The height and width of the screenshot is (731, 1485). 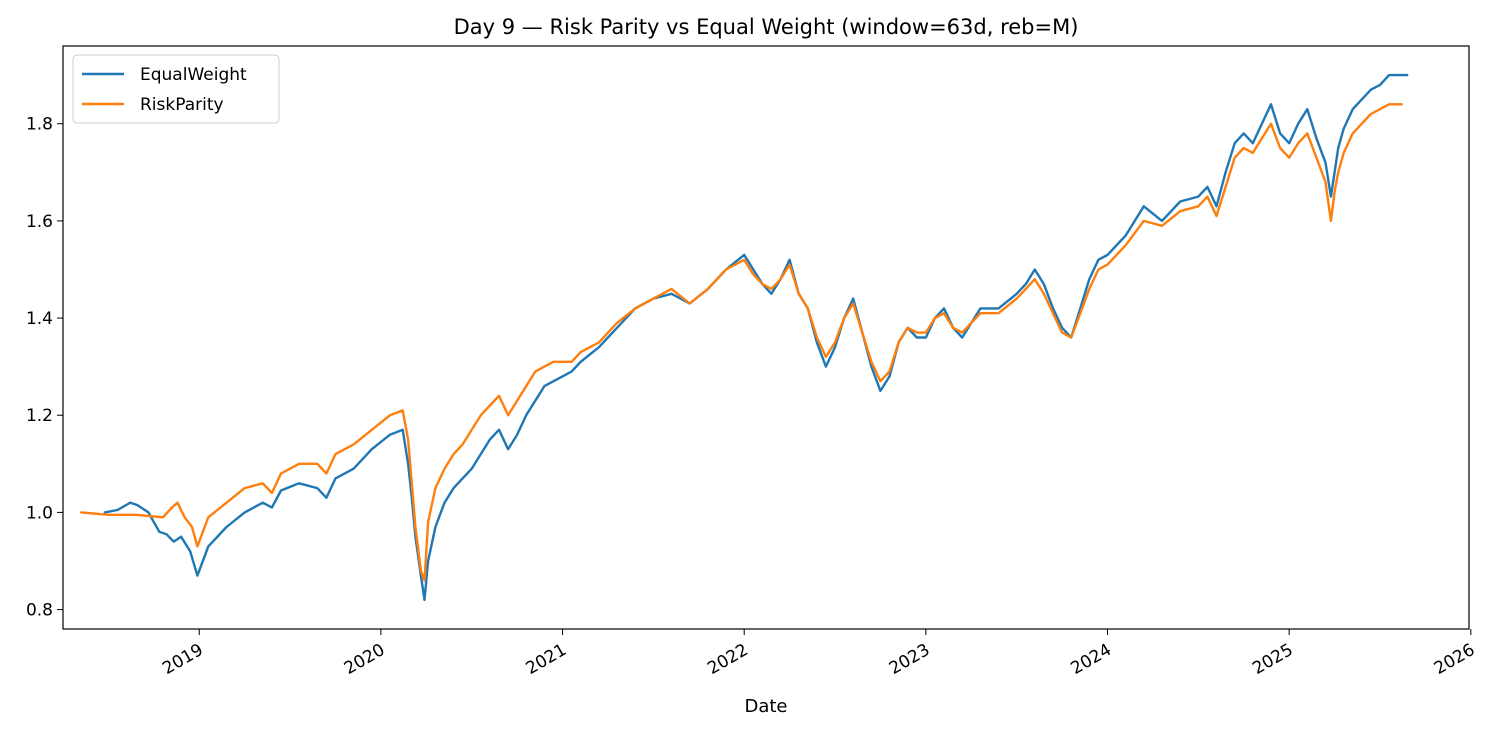 I want to click on legend-label-riskparity: RiskParity, so click(x=182, y=105).